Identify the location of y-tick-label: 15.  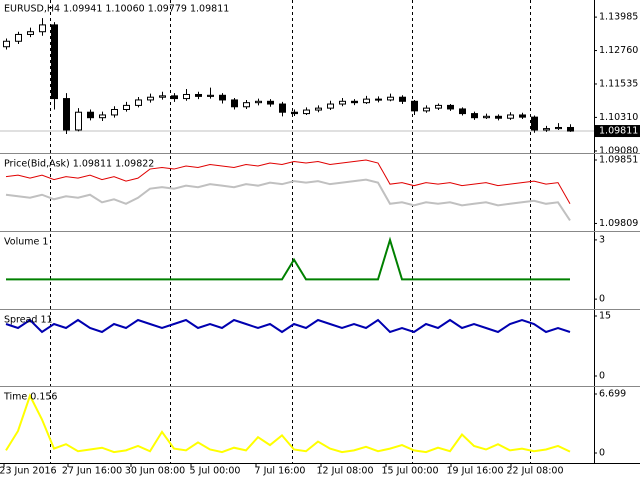
(605, 316).